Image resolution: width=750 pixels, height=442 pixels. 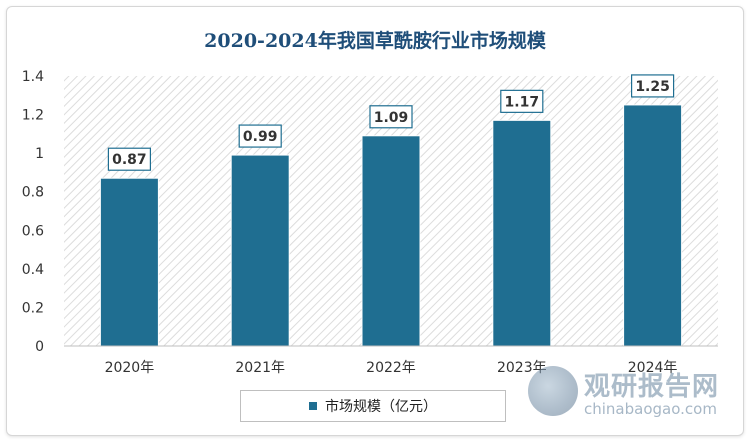 What do you see at coordinates (33, 231) in the screenshot?
I see `y-tick-label: 0.6` at bounding box center [33, 231].